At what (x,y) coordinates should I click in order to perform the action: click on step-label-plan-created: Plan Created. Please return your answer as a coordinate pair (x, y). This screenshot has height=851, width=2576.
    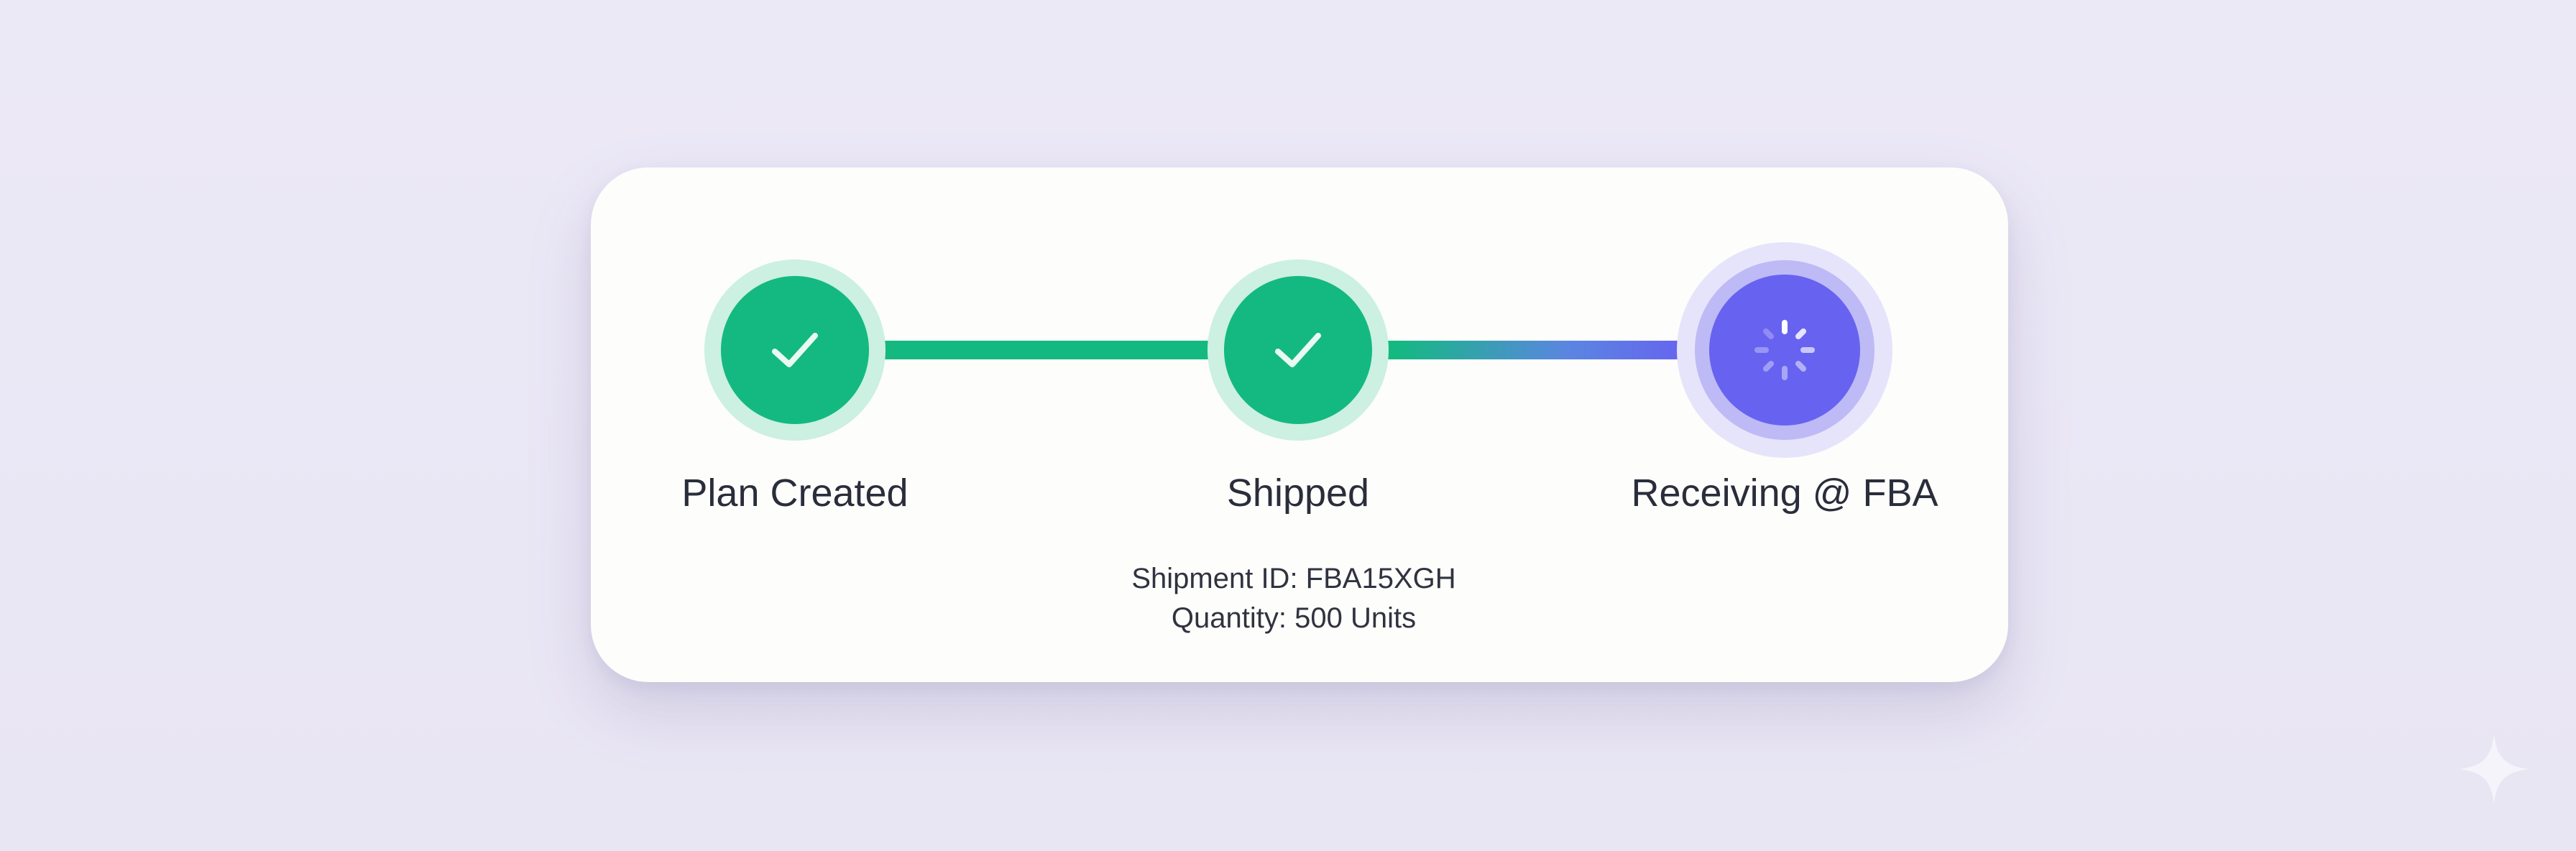
    Looking at the image, I should click on (794, 493).